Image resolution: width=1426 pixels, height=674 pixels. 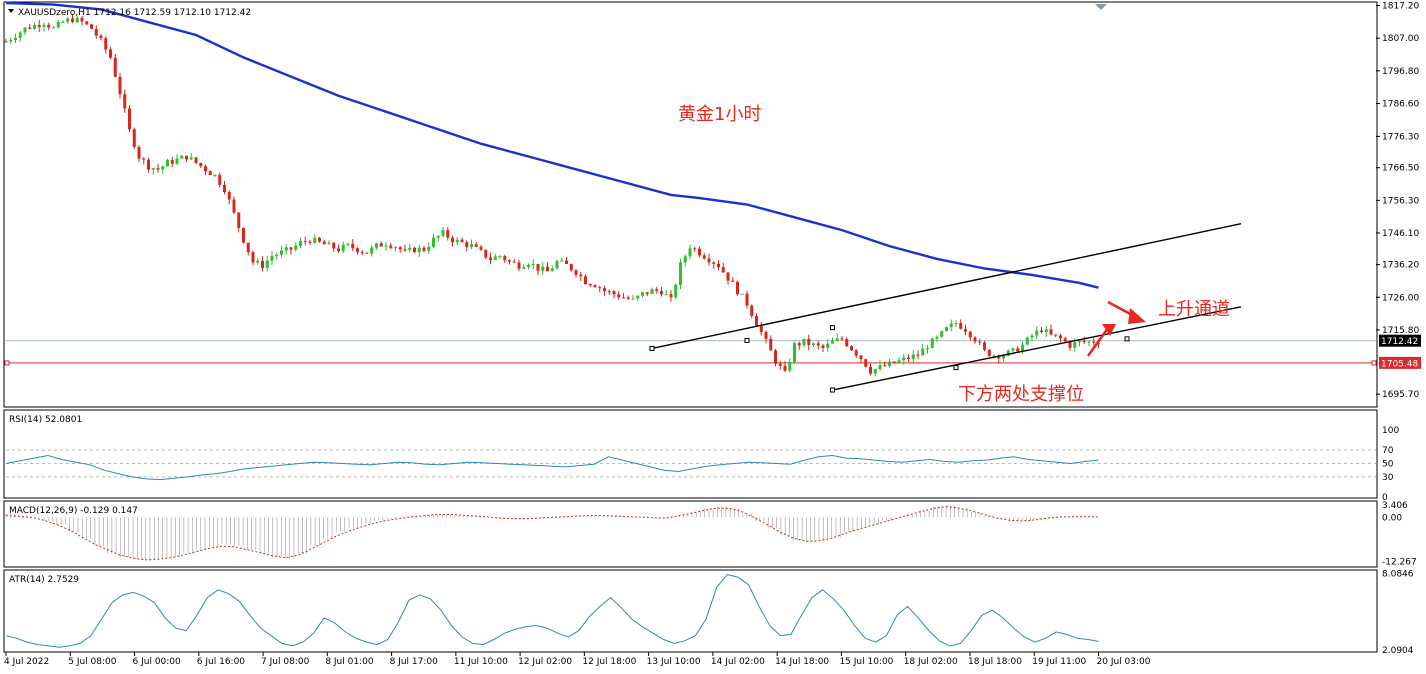 I want to click on time-tick-label: 5 Jul 08:00, so click(x=92, y=662).